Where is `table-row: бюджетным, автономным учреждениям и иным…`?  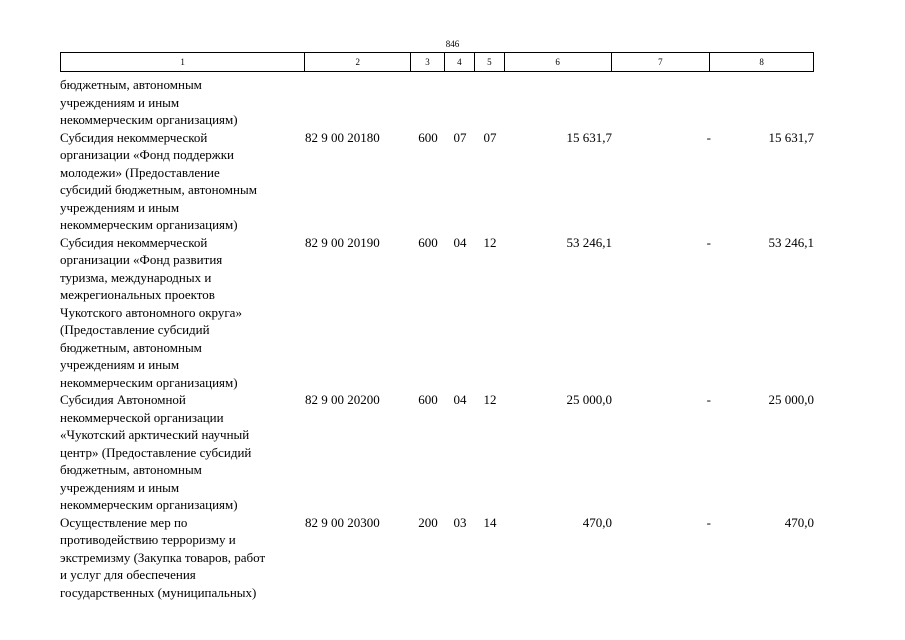
table-row: бюджетным, автономным учреждениям и иным… is located at coordinates (437, 102).